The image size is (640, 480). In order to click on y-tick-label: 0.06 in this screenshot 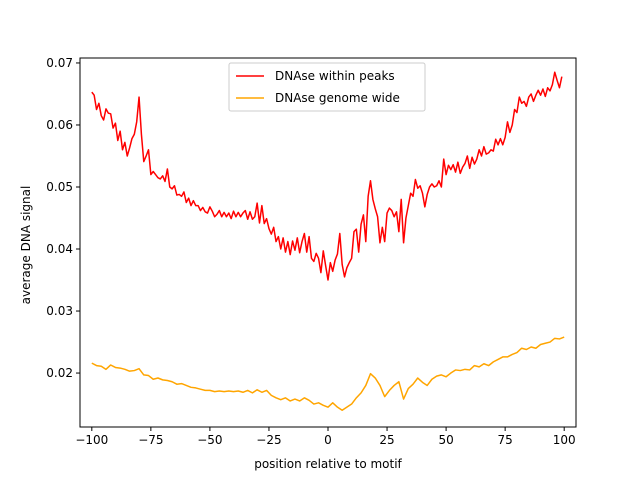, I will do `click(59, 125)`.